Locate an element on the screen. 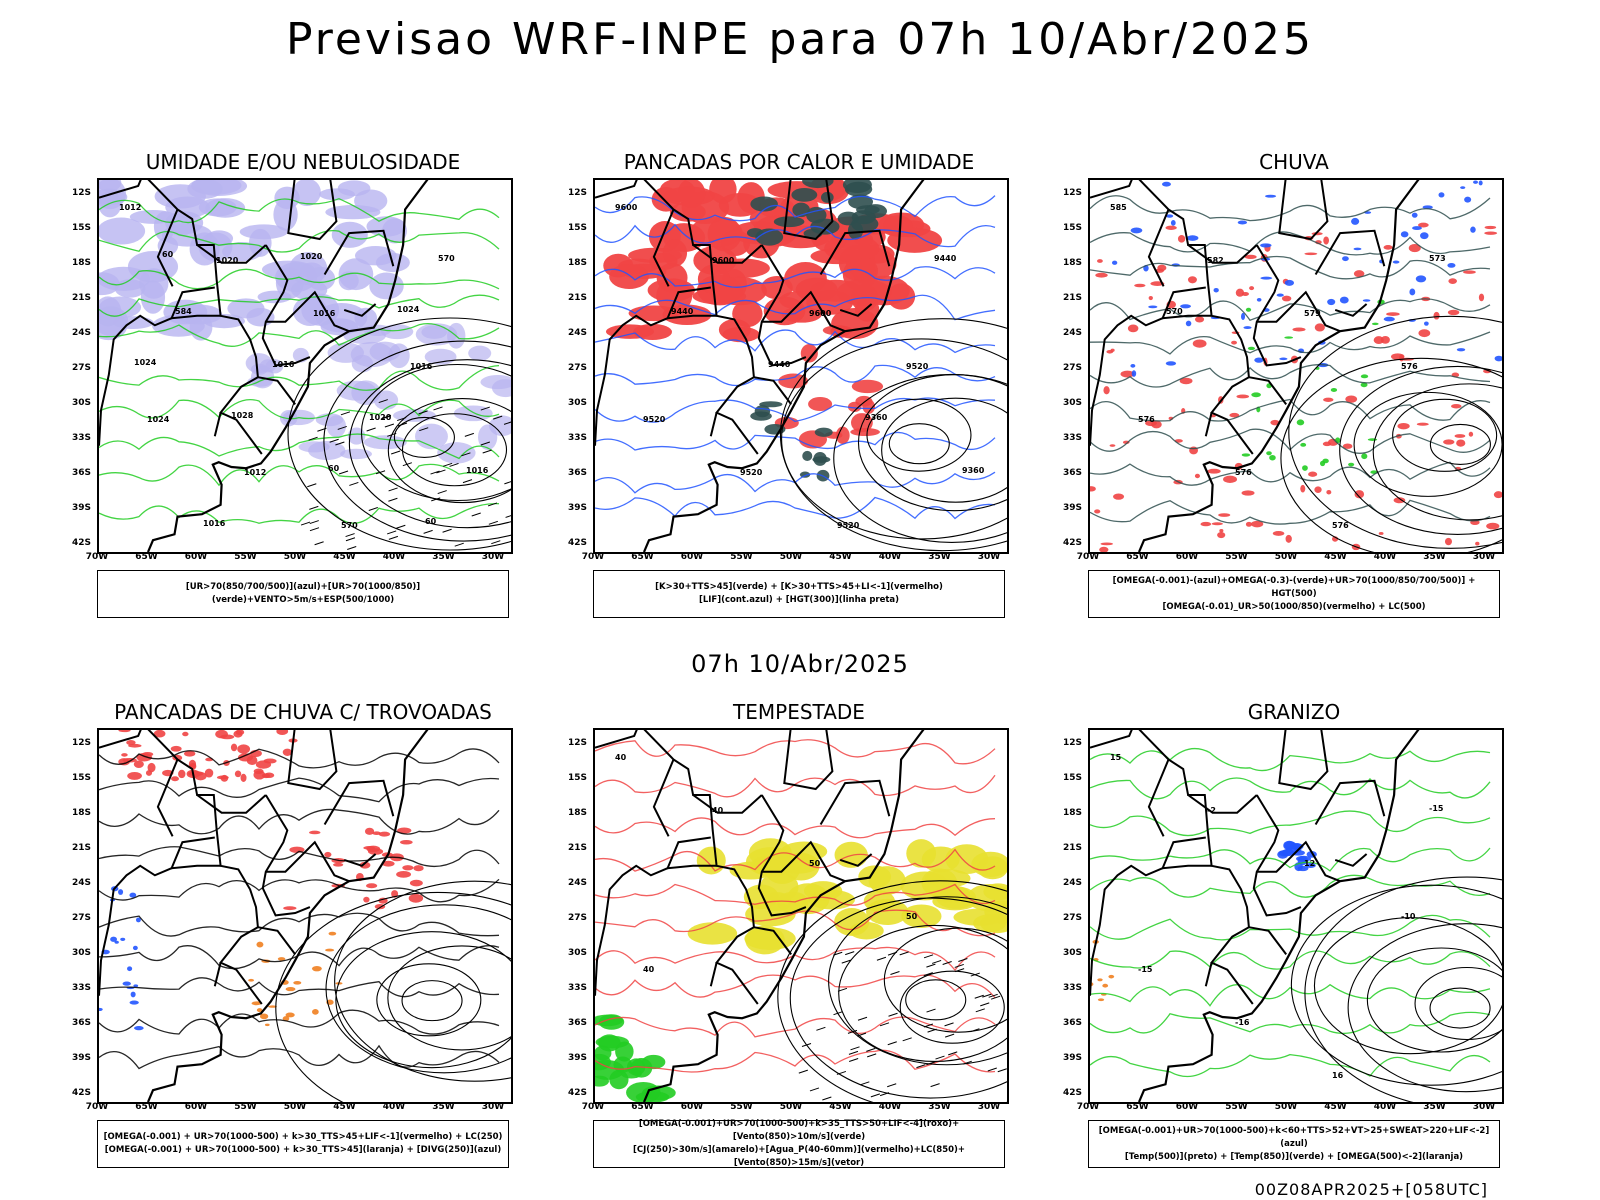 The height and width of the screenshot is (1200, 1600). contour-label: 1024 is located at coordinates (145, 362).